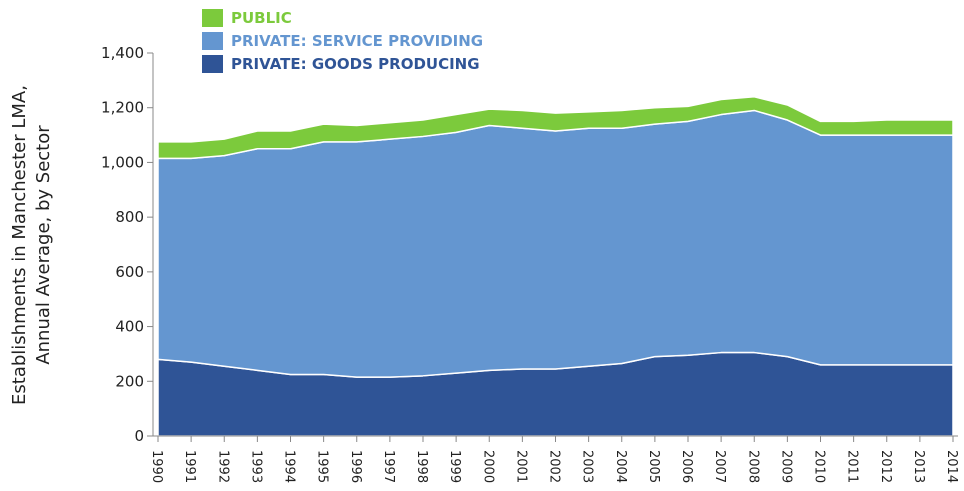 The height and width of the screenshot is (491, 964). What do you see at coordinates (686, 466) in the screenshot?
I see `x-tick-label: 2006` at bounding box center [686, 466].